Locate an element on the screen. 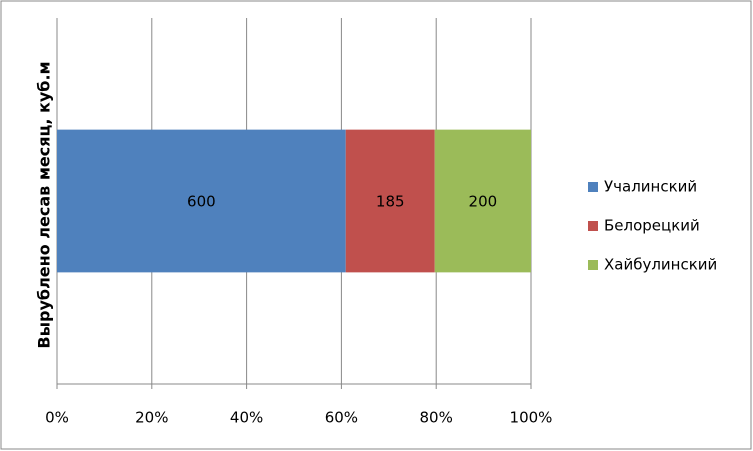 The height and width of the screenshot is (451, 753). x-tick-label: 0% is located at coordinates (57, 418).